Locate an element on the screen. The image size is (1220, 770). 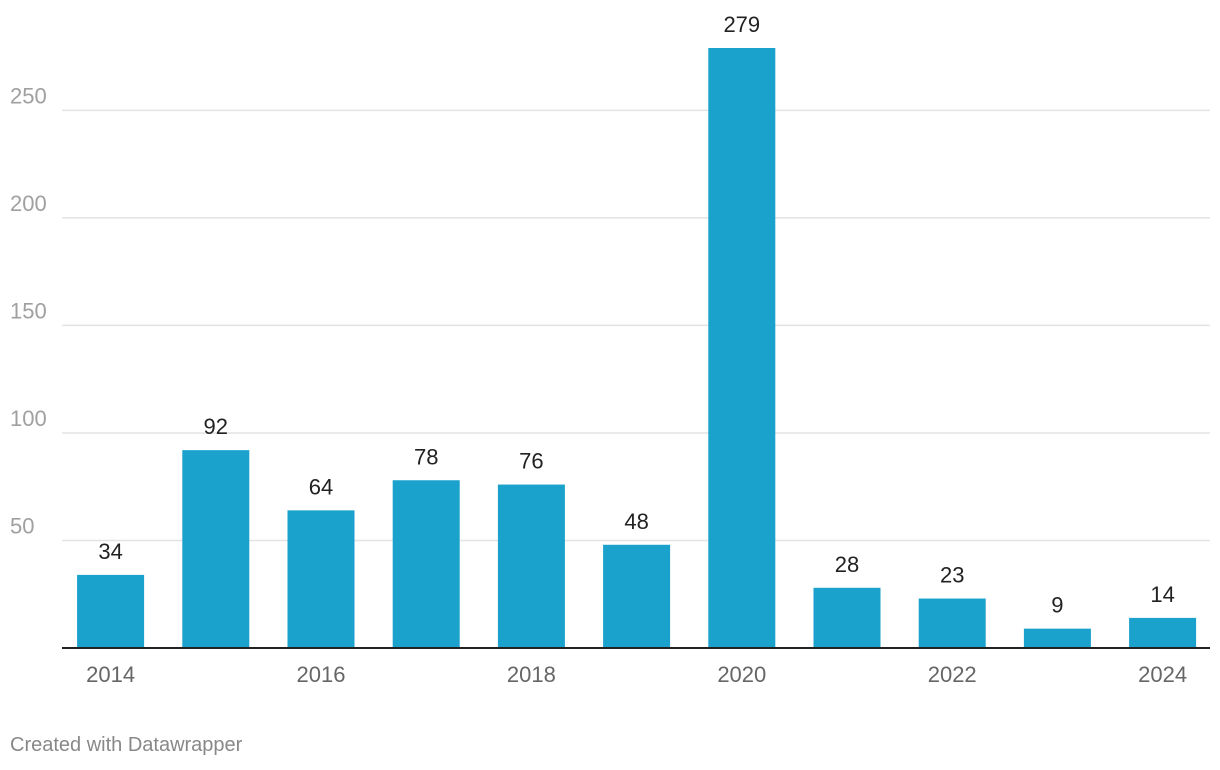
y-axis-ticks: 50 100 150 200 250 is located at coordinates (28, 310).